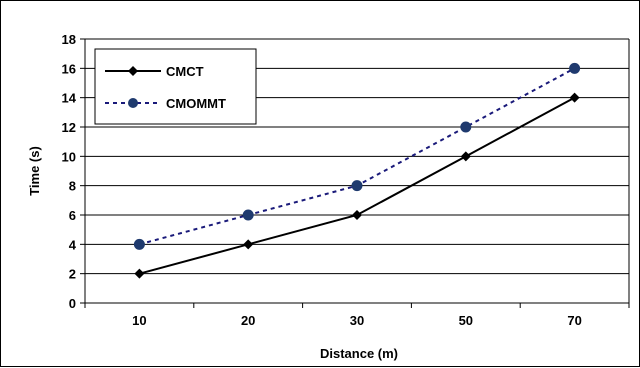  I want to click on y-tick-label: 14, so click(69, 98).